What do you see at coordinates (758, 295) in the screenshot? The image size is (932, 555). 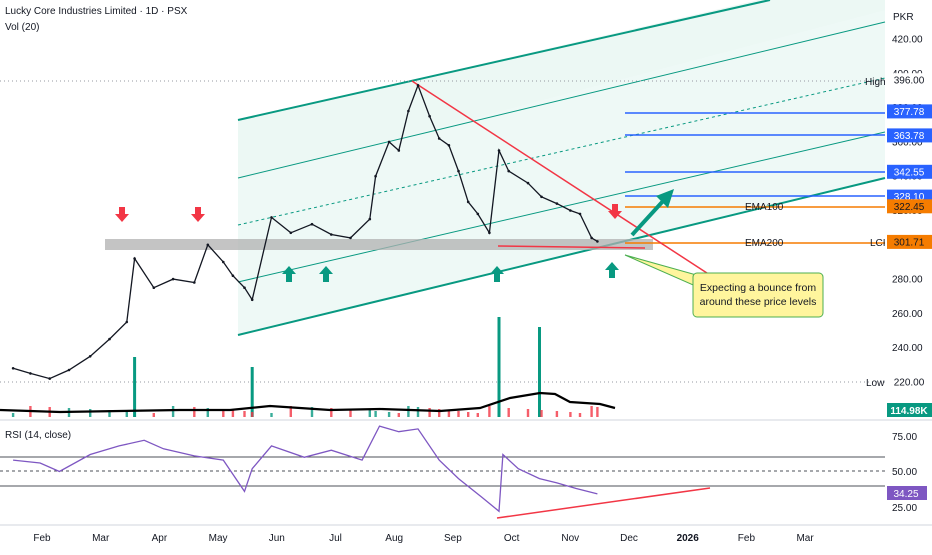 I see `callout-box` at bounding box center [758, 295].